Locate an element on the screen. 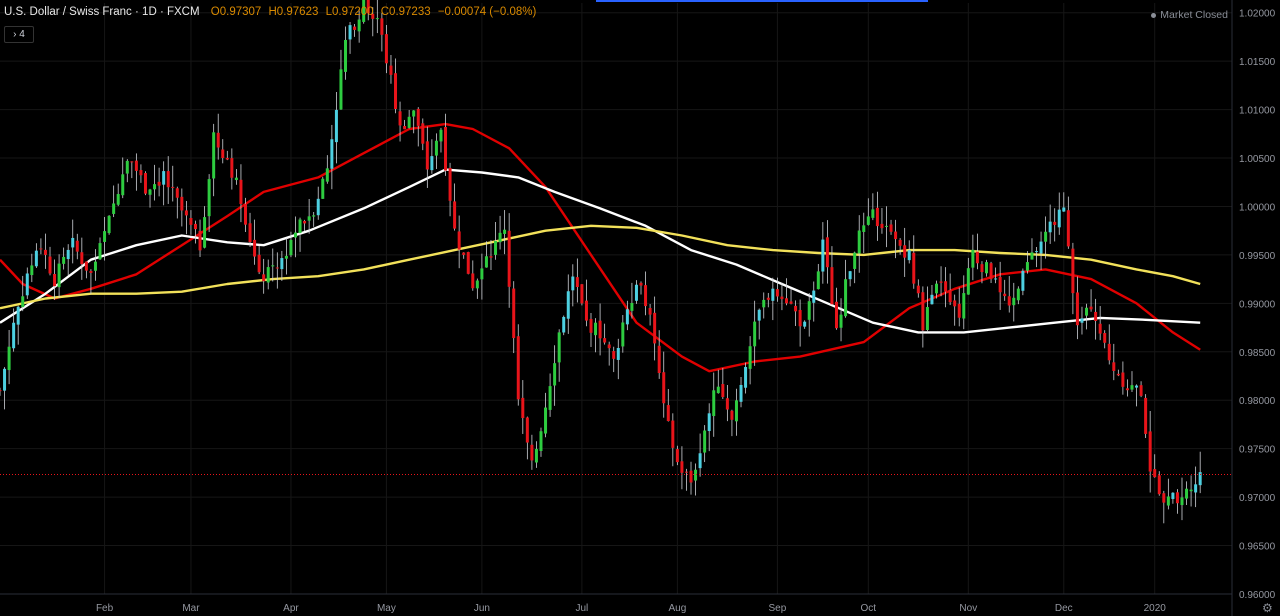 The image size is (1280, 616). close-value: C0.97233 is located at coordinates (405, 12).